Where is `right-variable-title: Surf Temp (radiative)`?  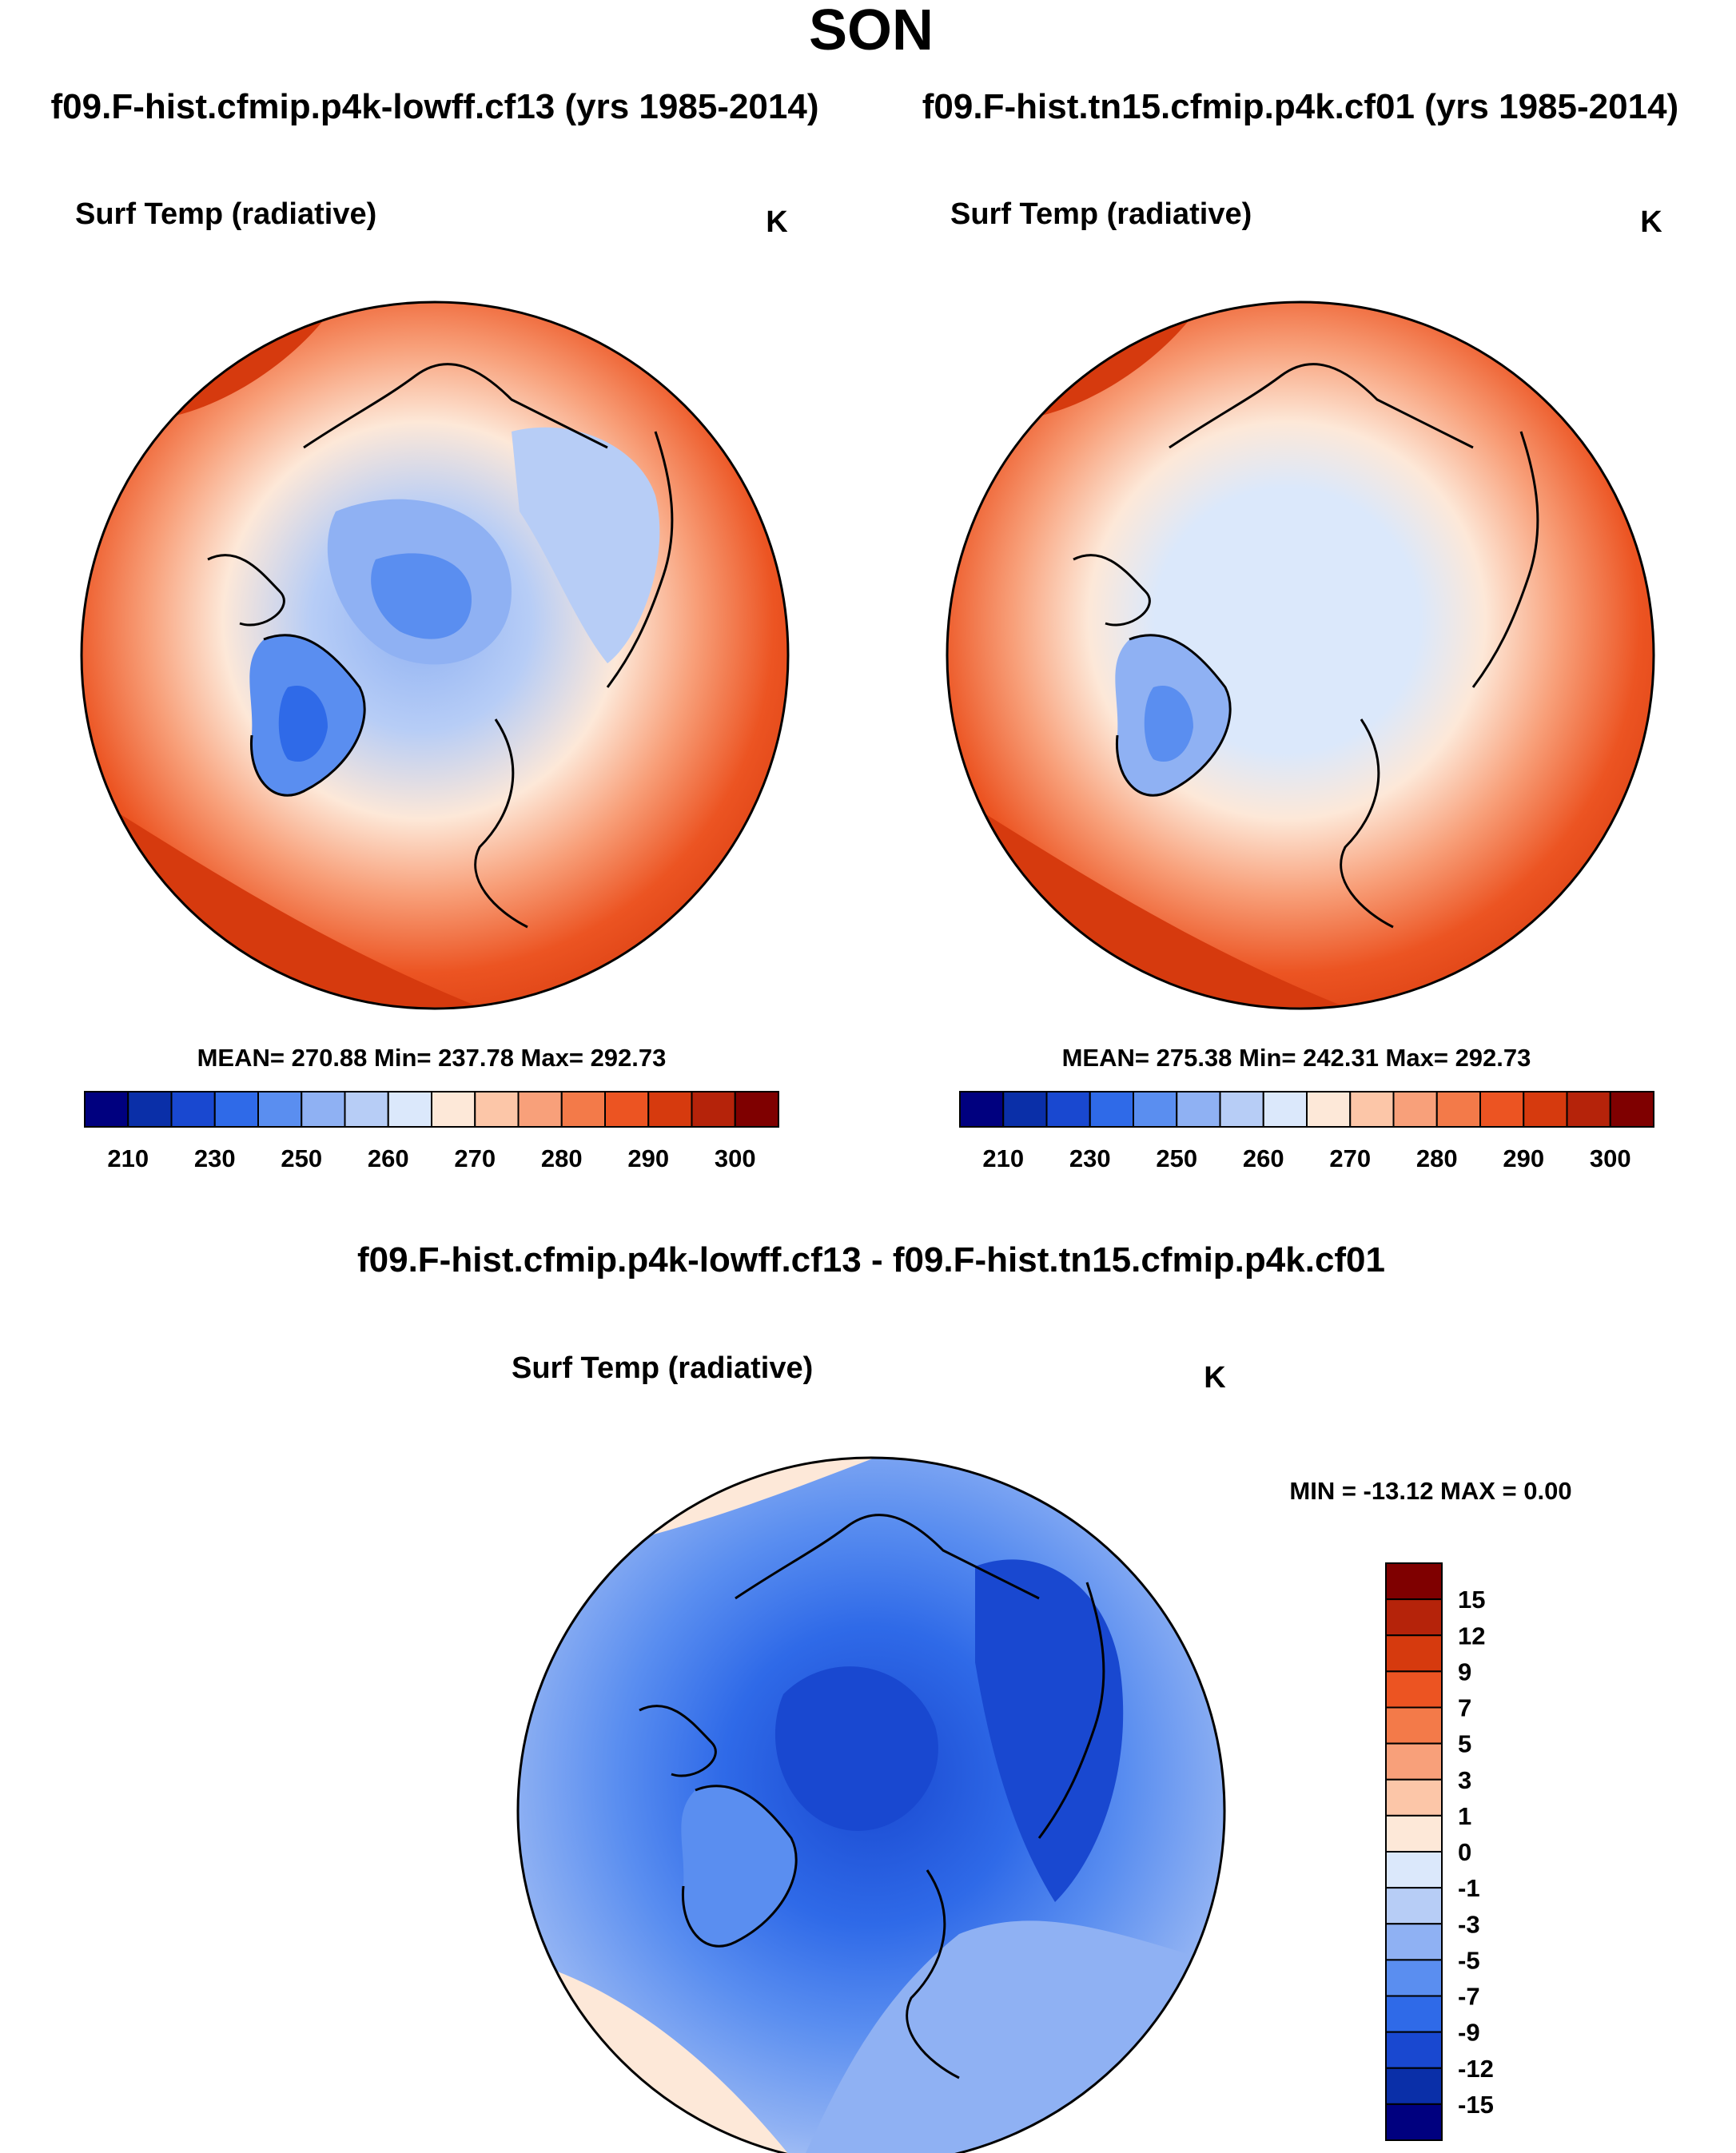 right-variable-title: Surf Temp (radiative) is located at coordinates (1101, 214).